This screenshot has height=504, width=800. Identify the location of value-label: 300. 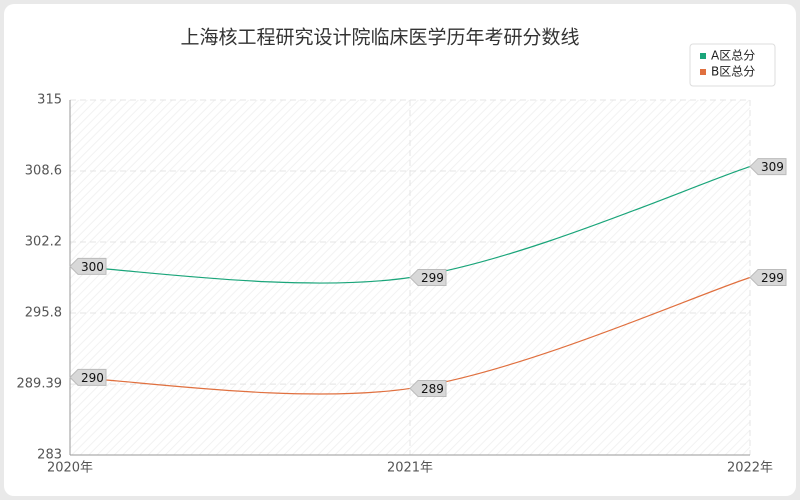
(92, 267).